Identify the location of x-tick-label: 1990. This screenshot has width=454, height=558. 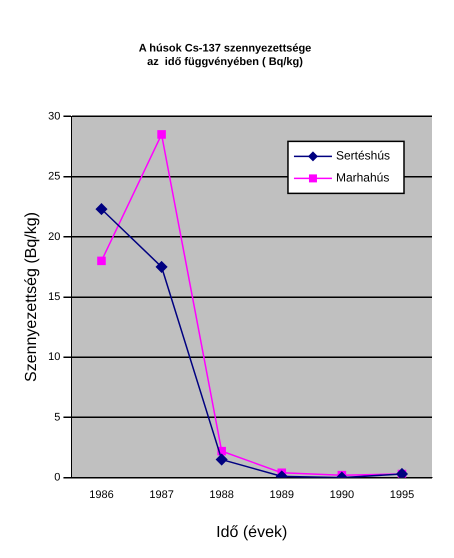
(342, 495).